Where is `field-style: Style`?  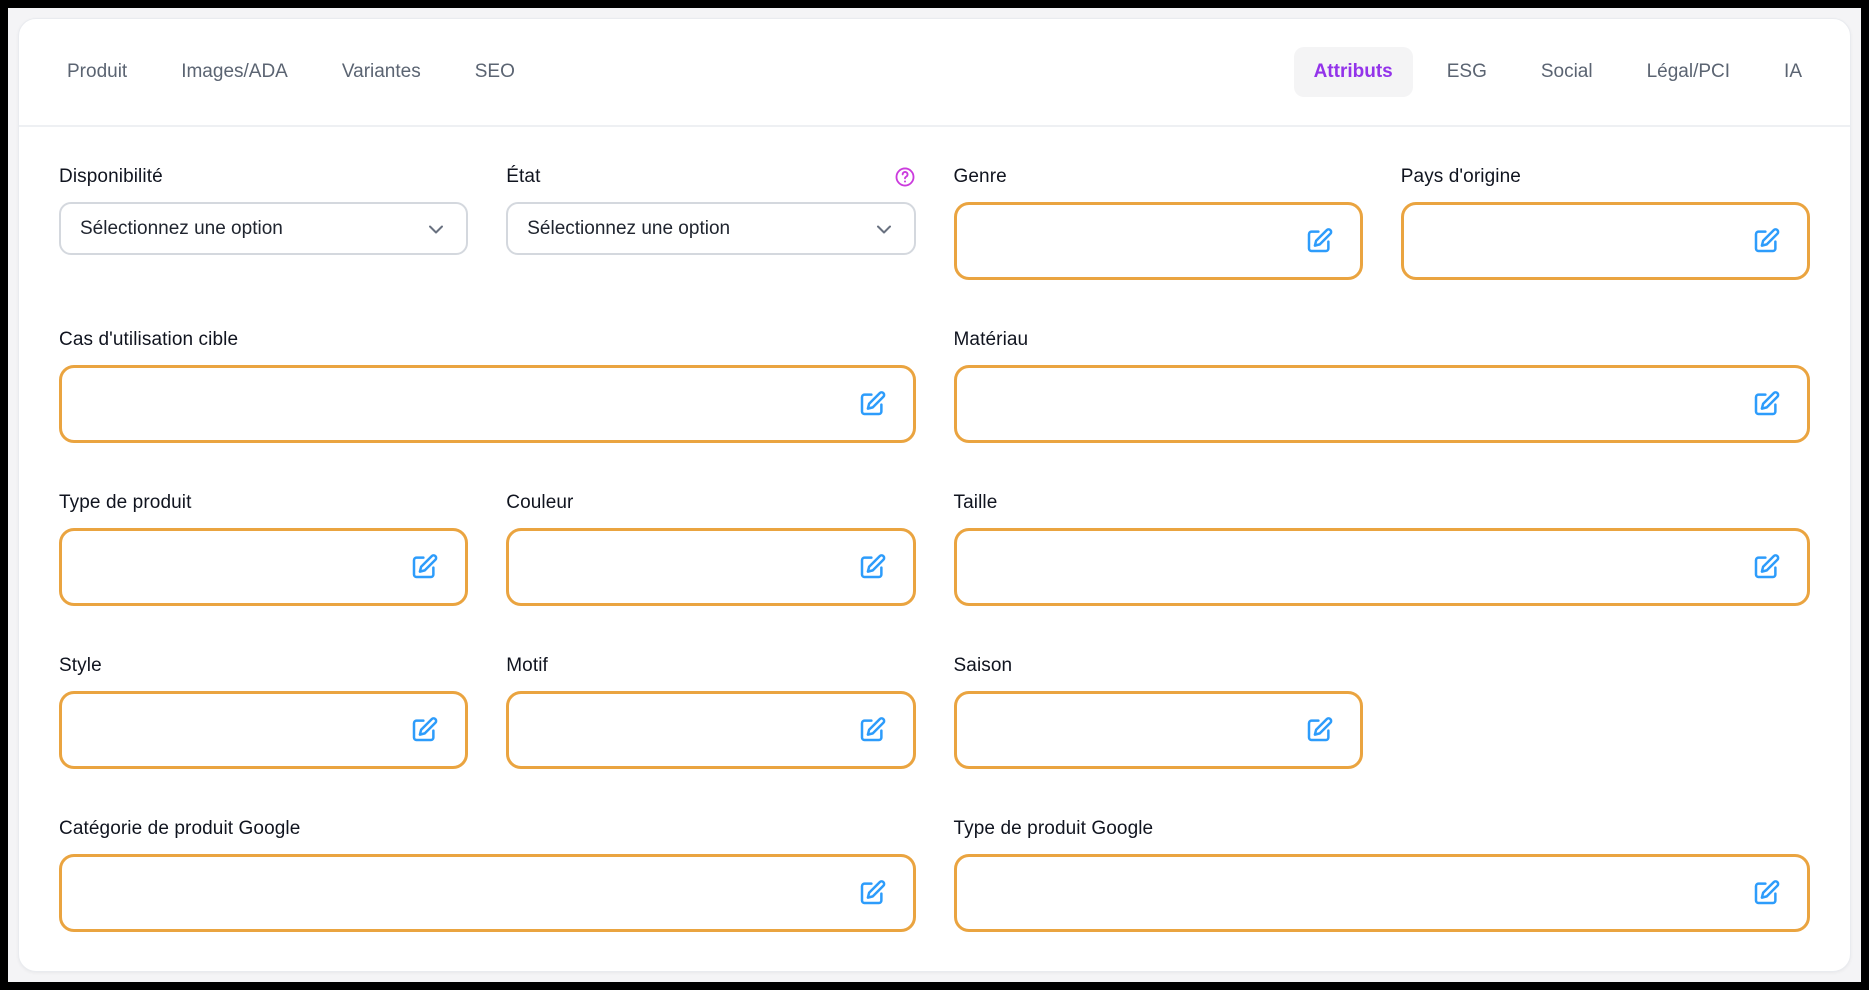
field-style: Style is located at coordinates (264, 711).